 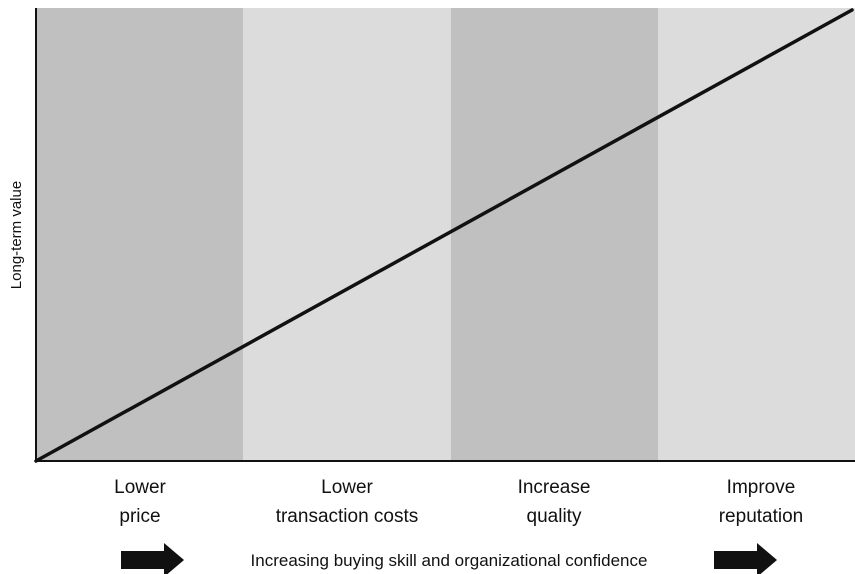 I want to click on band-label-transaction-costs-line2: transaction costs, so click(x=347, y=516).